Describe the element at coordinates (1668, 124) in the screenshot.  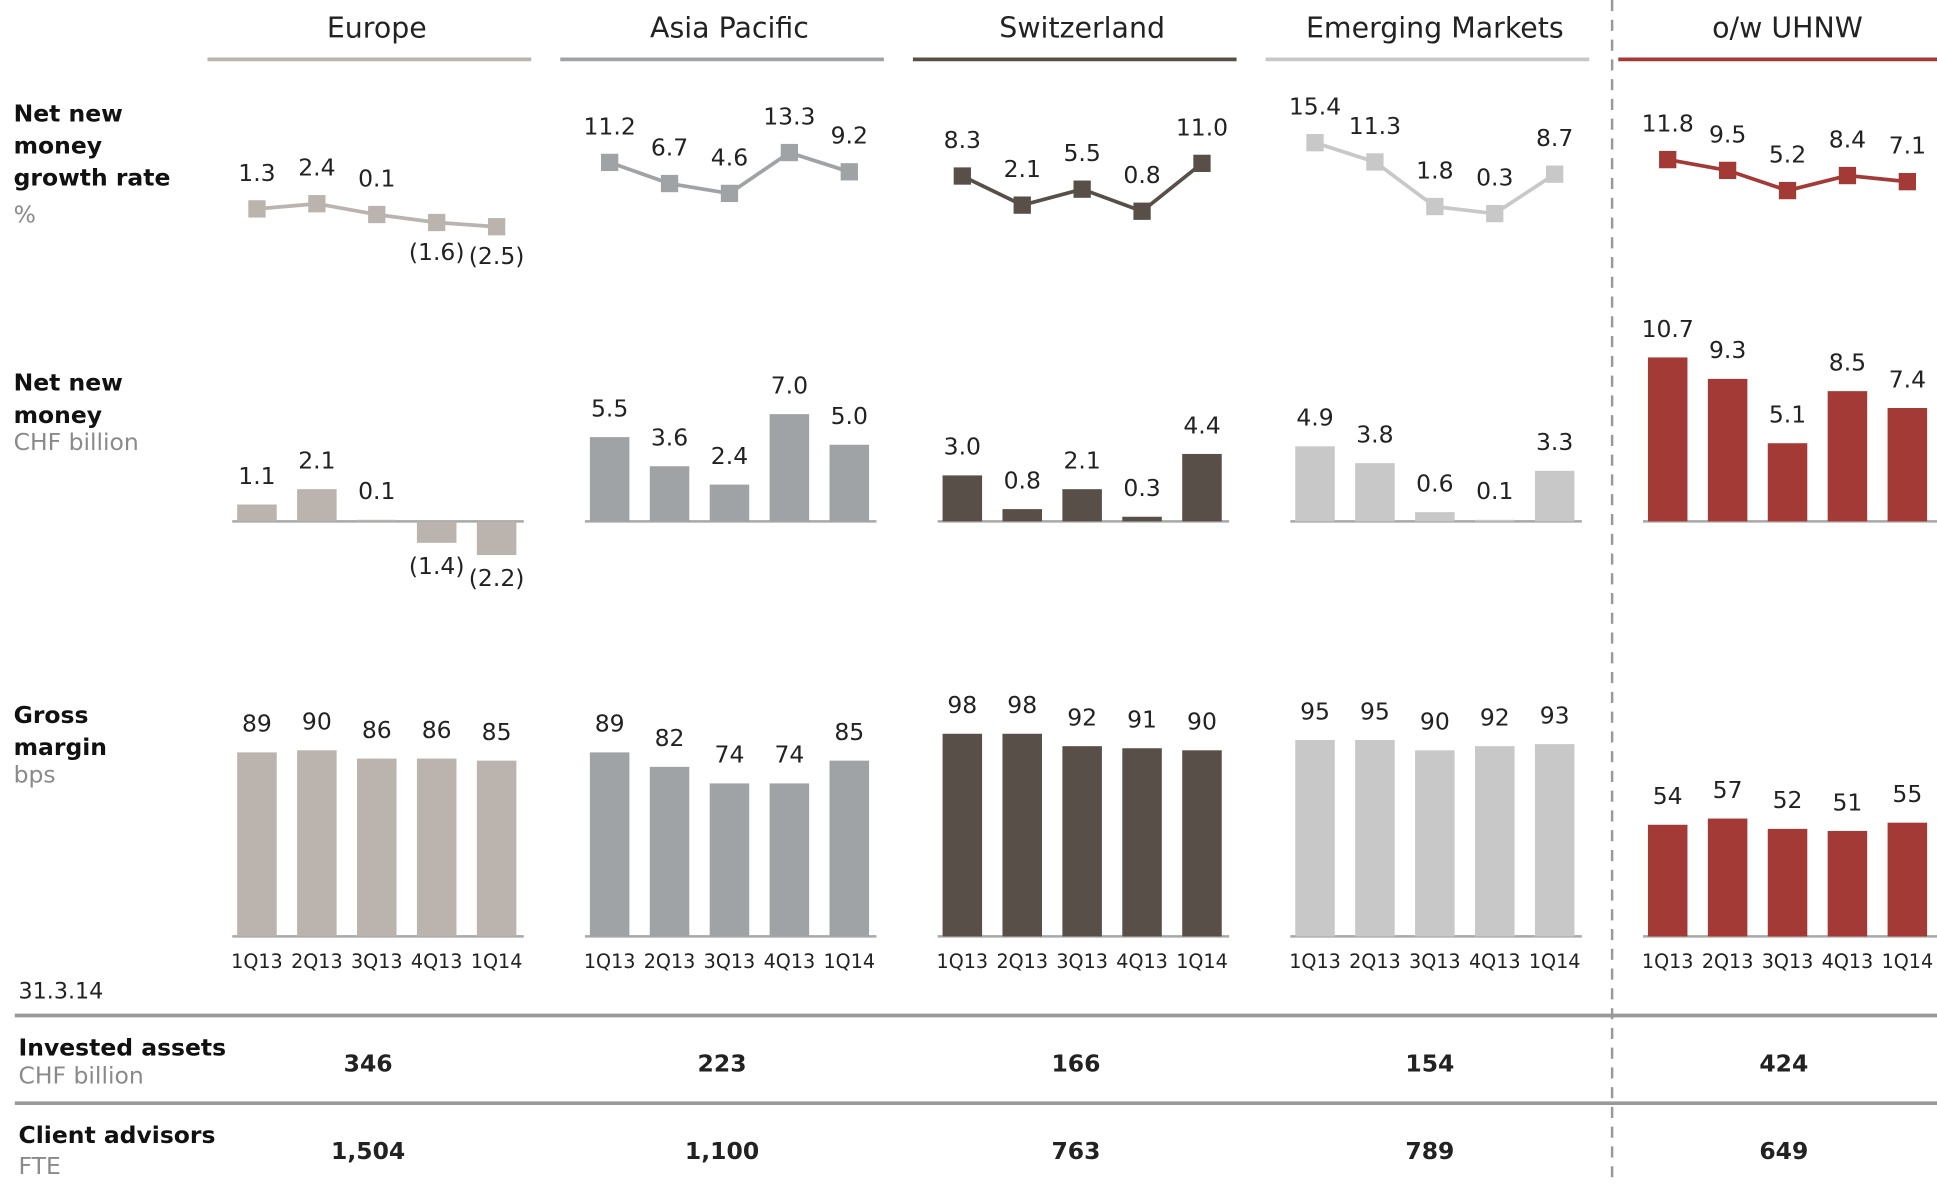
I see `value-label: 11.8` at that location.